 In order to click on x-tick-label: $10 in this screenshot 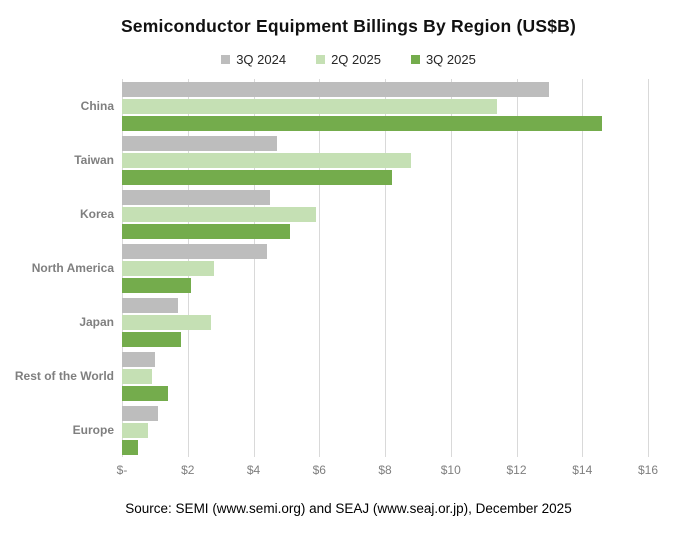, I will do `click(450, 470)`.